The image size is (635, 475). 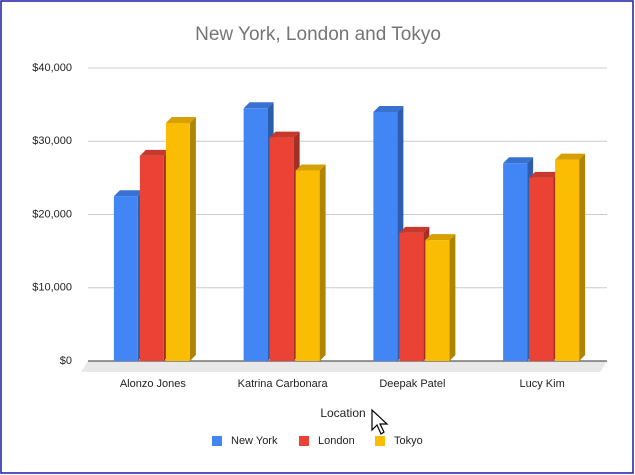 What do you see at coordinates (408, 441) in the screenshot?
I see `legend-label: Tokyo` at bounding box center [408, 441].